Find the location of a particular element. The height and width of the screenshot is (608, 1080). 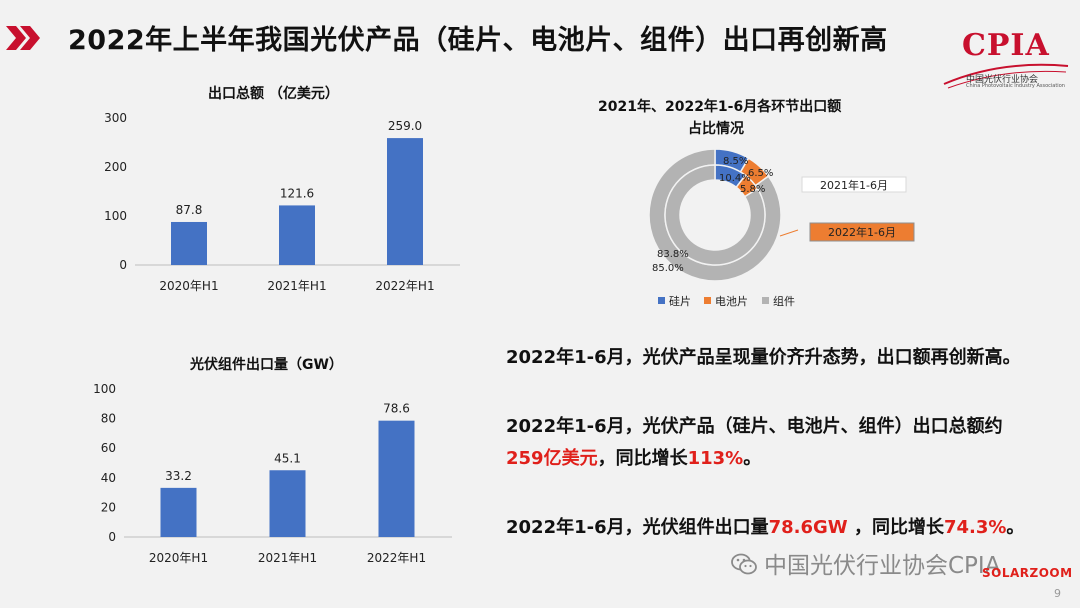

summary-paragraph-3: 2022年1-6月，光伏组件出口量78.6GW ，同比增长74.3%。 is located at coordinates (765, 527).